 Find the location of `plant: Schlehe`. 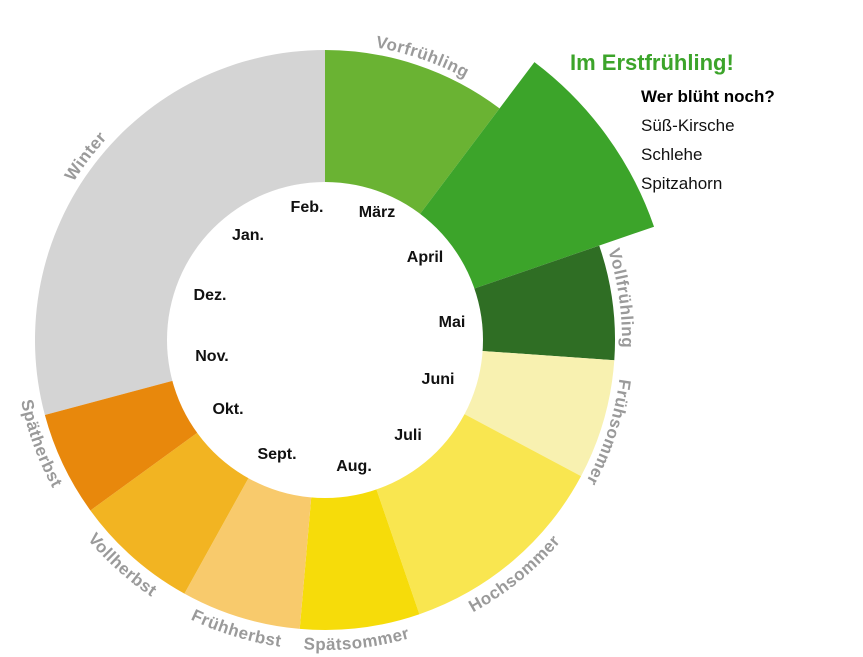

plant: Schlehe is located at coordinates (671, 154).